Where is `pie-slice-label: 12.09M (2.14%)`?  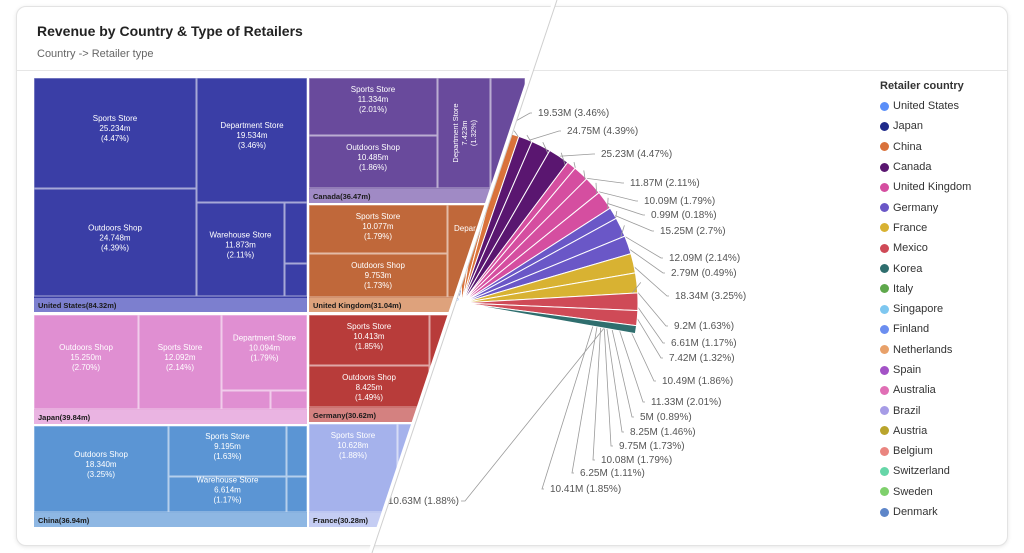 pie-slice-label: 12.09M (2.14%) is located at coordinates (704, 258).